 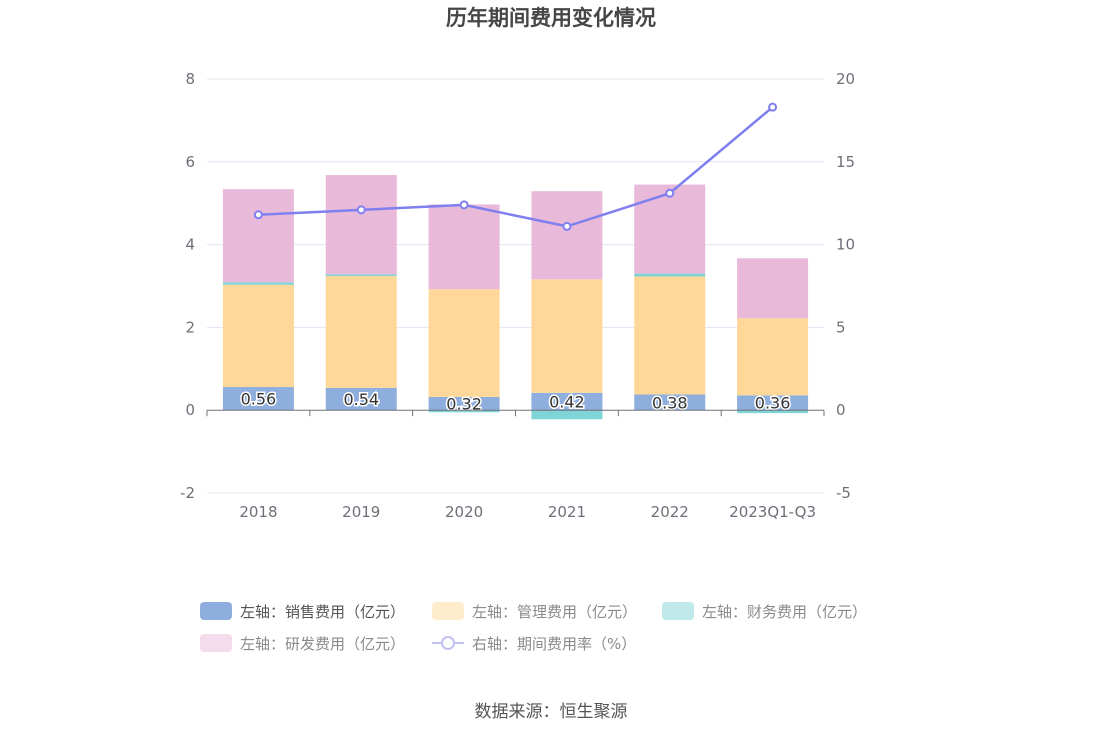 I want to click on legend-item-rd: 左轴：研发费用（亿元）, so click(x=302, y=643).